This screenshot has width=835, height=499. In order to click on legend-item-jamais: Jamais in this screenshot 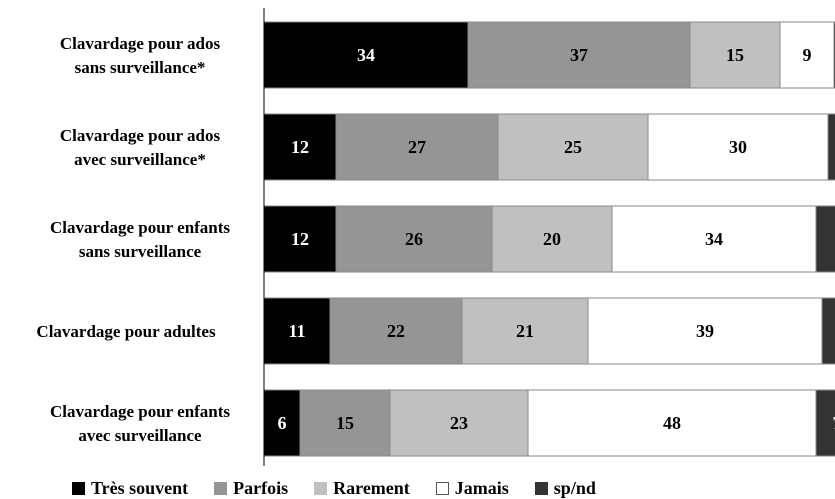, I will do `click(472, 488)`.